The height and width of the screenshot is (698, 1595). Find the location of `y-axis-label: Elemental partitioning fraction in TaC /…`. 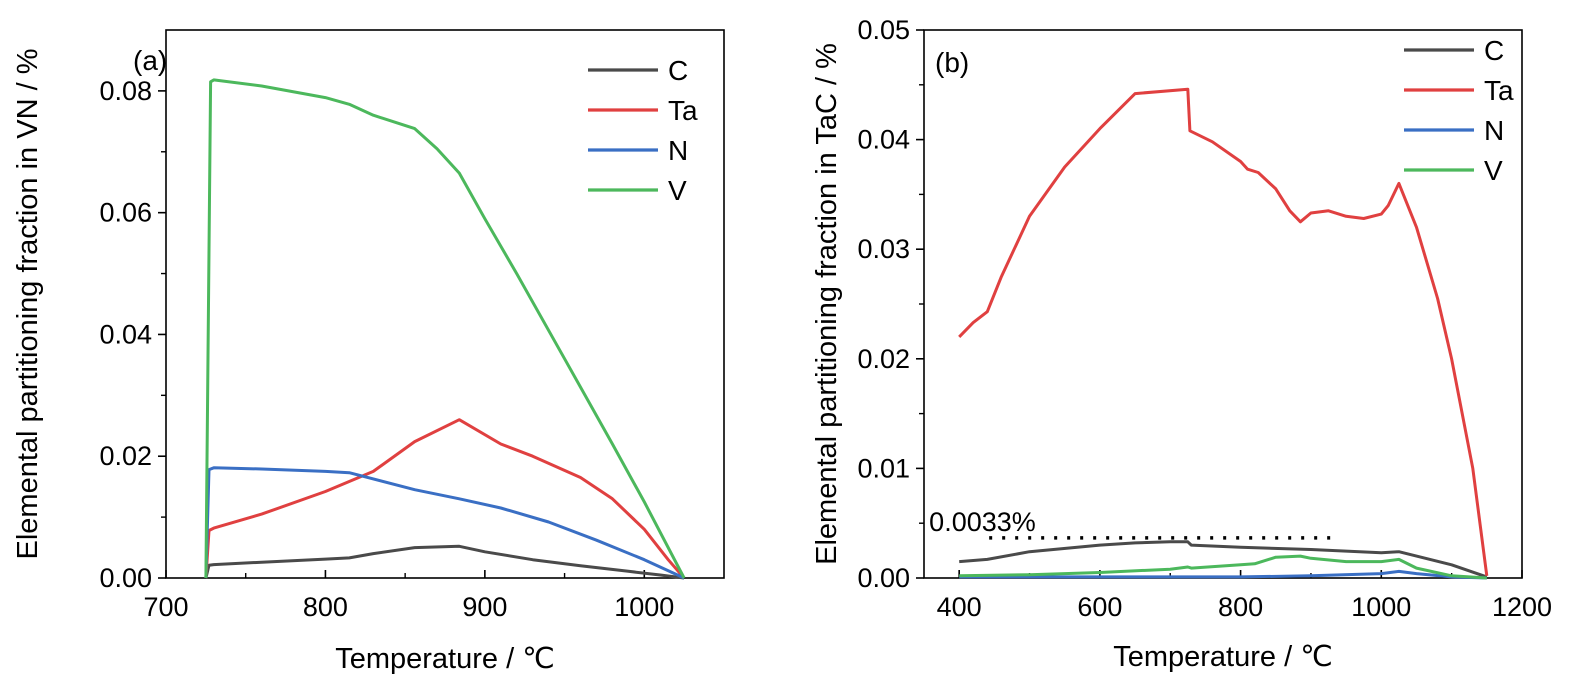

y-axis-label: Elemental partitioning fraction in TaC /… is located at coordinates (827, 304).